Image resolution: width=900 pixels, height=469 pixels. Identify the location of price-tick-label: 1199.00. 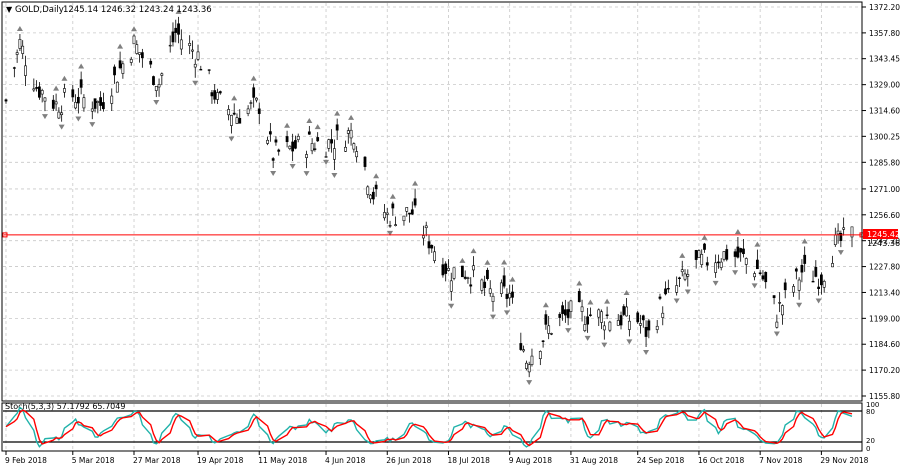
(884, 318).